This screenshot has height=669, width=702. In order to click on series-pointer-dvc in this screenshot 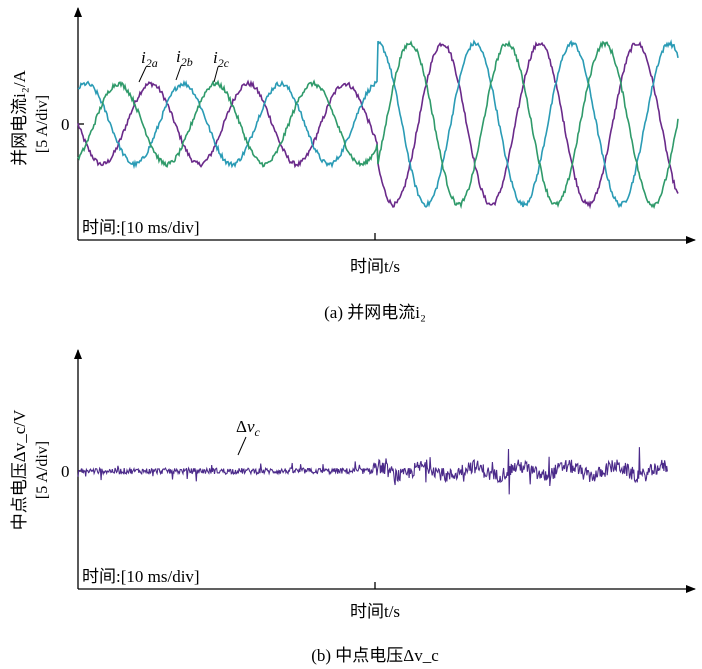, I will do `click(242, 446)`.